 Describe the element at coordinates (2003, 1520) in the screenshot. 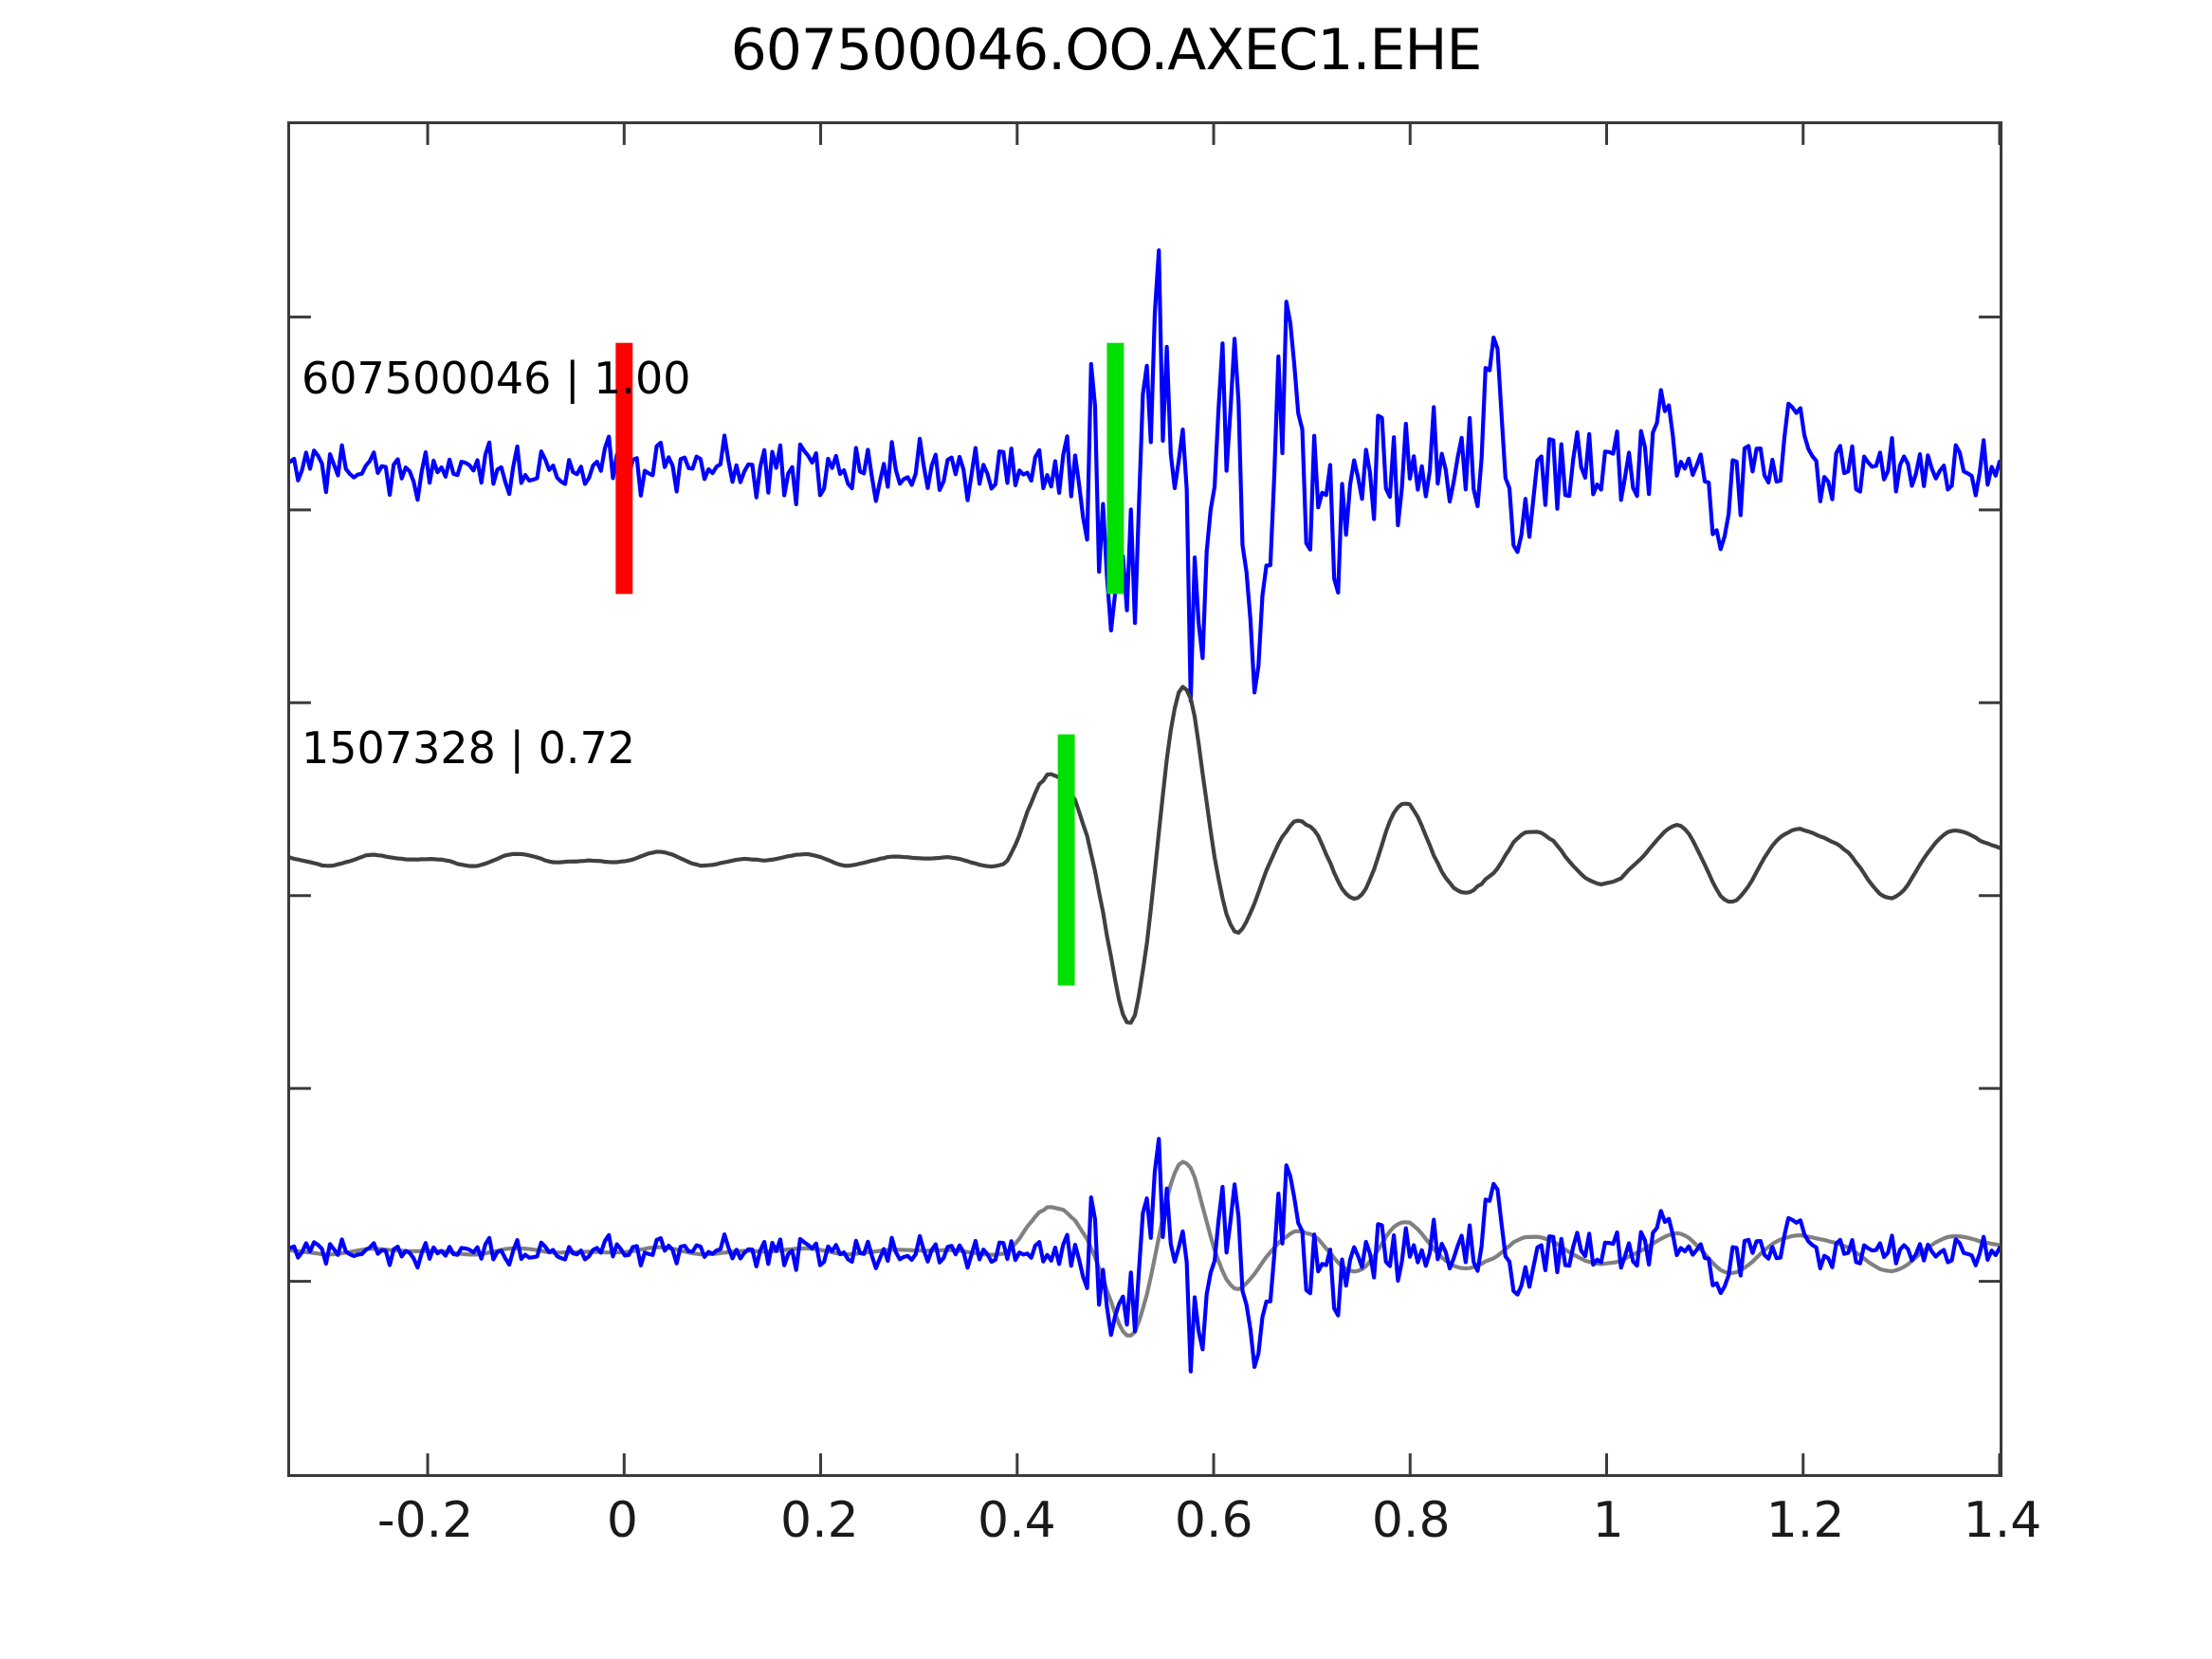

I see `x-tick-label: 1.4` at that location.